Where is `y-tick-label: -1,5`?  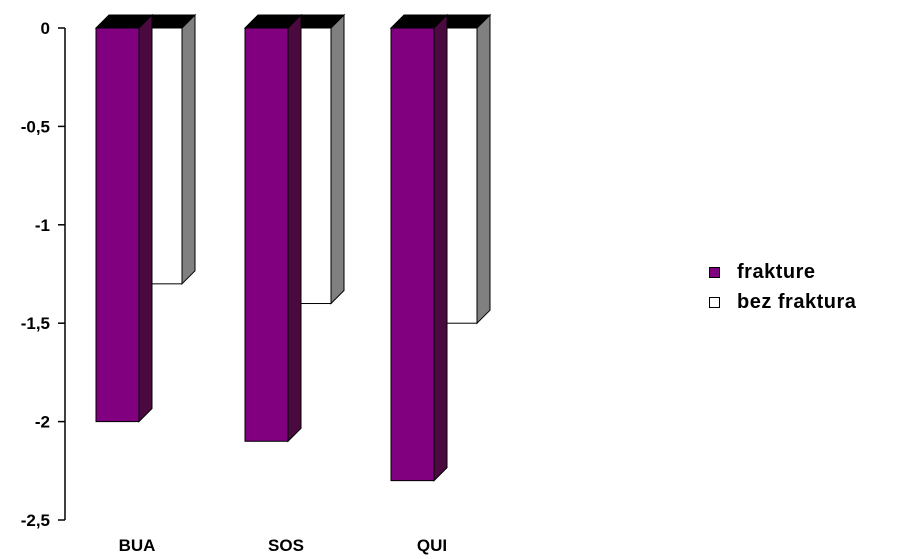 y-tick-label: -1,5 is located at coordinates (35, 323).